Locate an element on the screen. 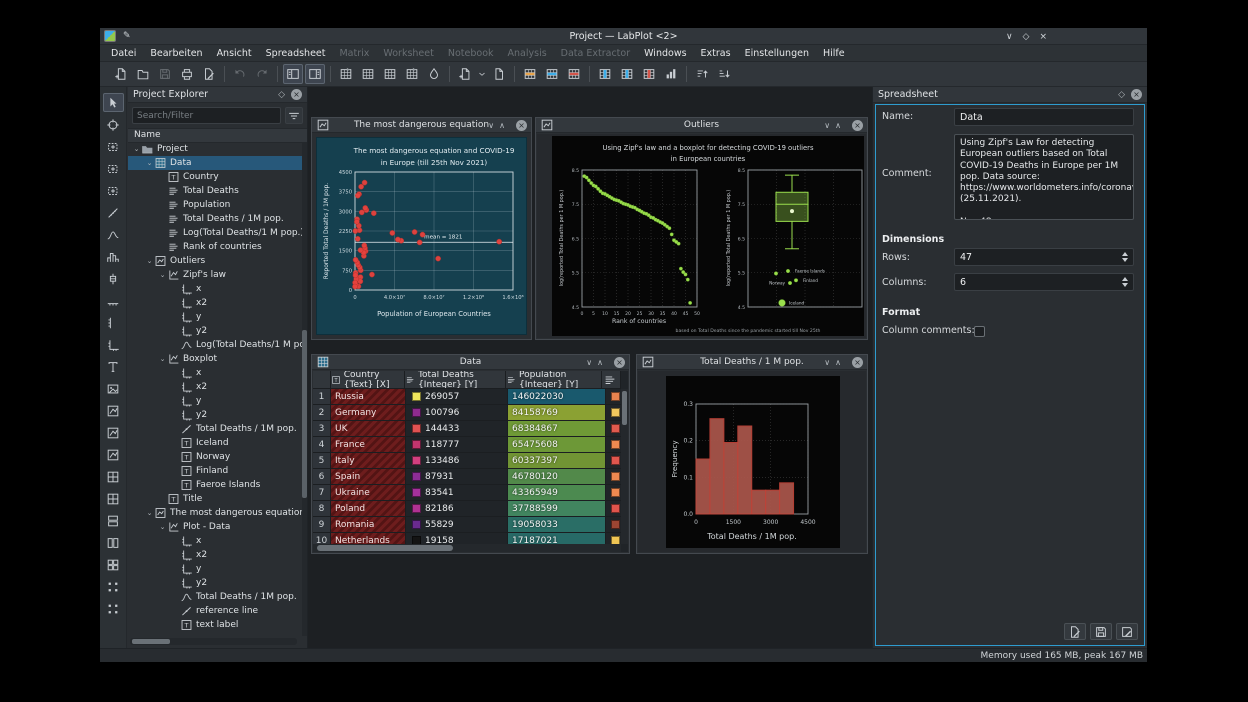  insert-row-below-button is located at coordinates (552, 74).